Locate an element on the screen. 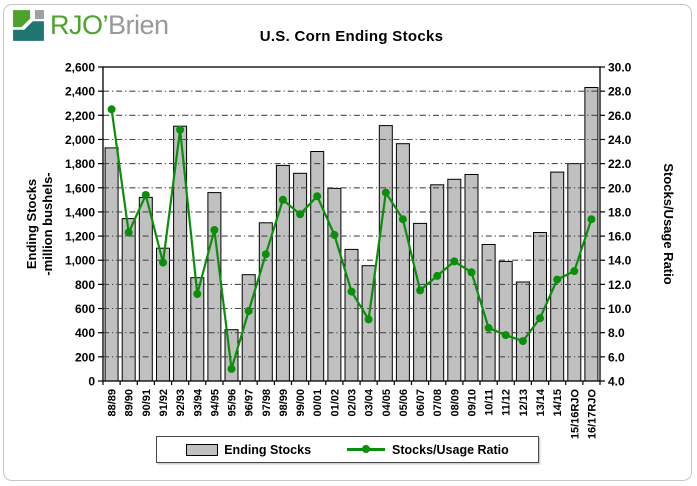  right-tick-label: 8.0 is located at coordinates (616, 333).